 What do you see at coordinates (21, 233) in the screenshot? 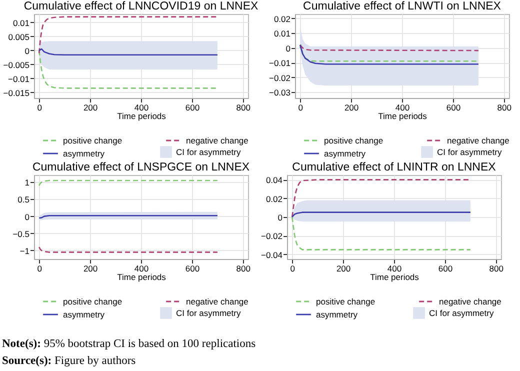
I see `y-tick-label: −0.5` at bounding box center [21, 233].